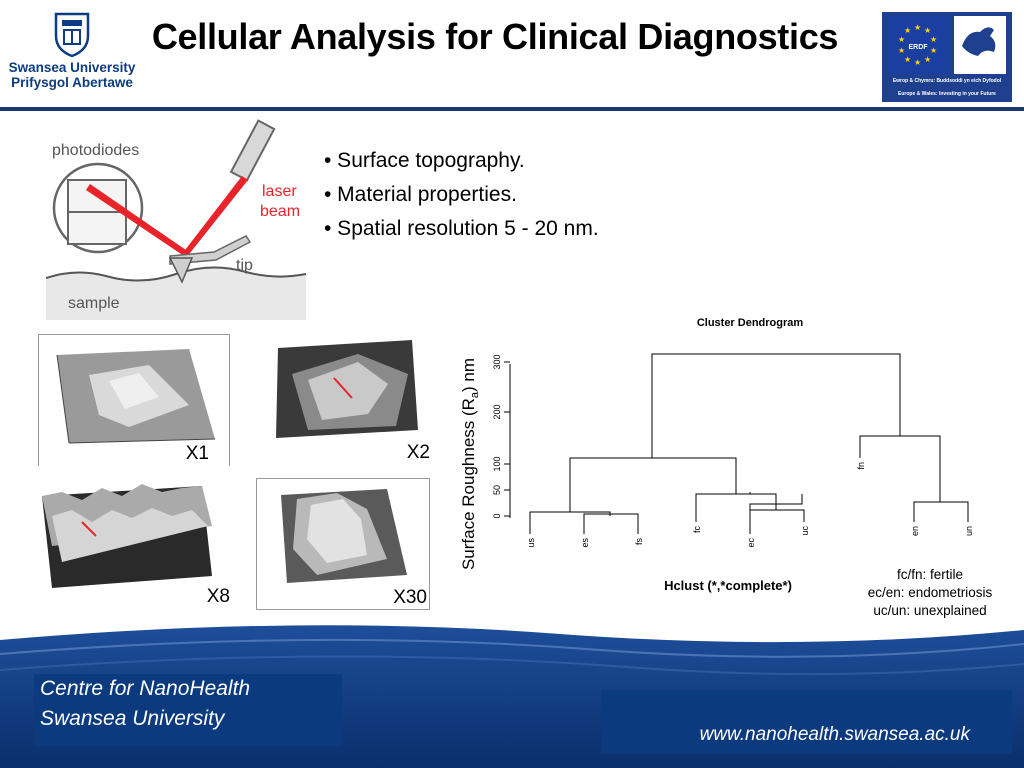 The image size is (1024, 768). Describe the element at coordinates (280, 211) in the screenshot. I see `beam-label: beam` at that location.